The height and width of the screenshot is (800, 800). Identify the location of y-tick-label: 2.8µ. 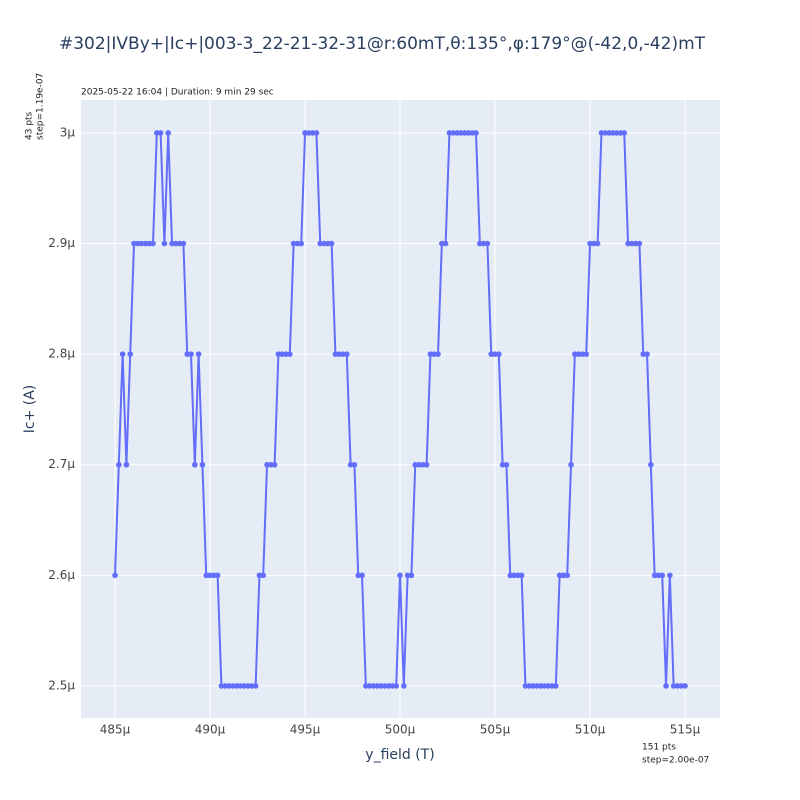
(61, 354).